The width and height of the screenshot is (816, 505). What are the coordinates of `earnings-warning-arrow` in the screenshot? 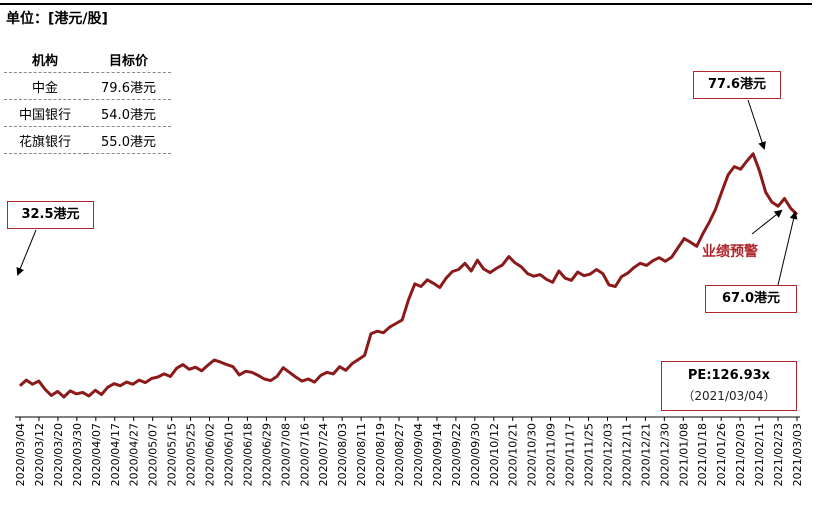 It's located at (767, 222).